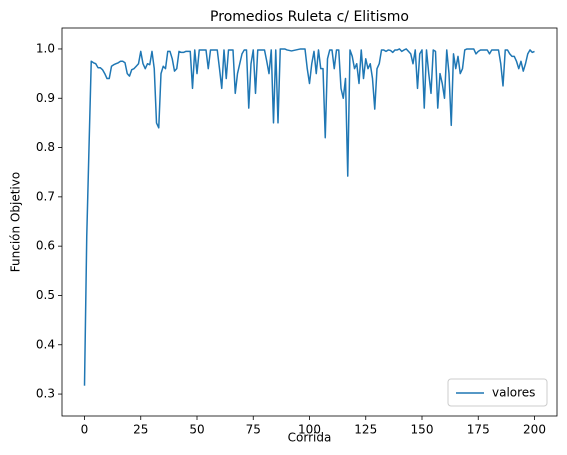  I want to click on y-tick-label: 0.9, so click(45, 98).